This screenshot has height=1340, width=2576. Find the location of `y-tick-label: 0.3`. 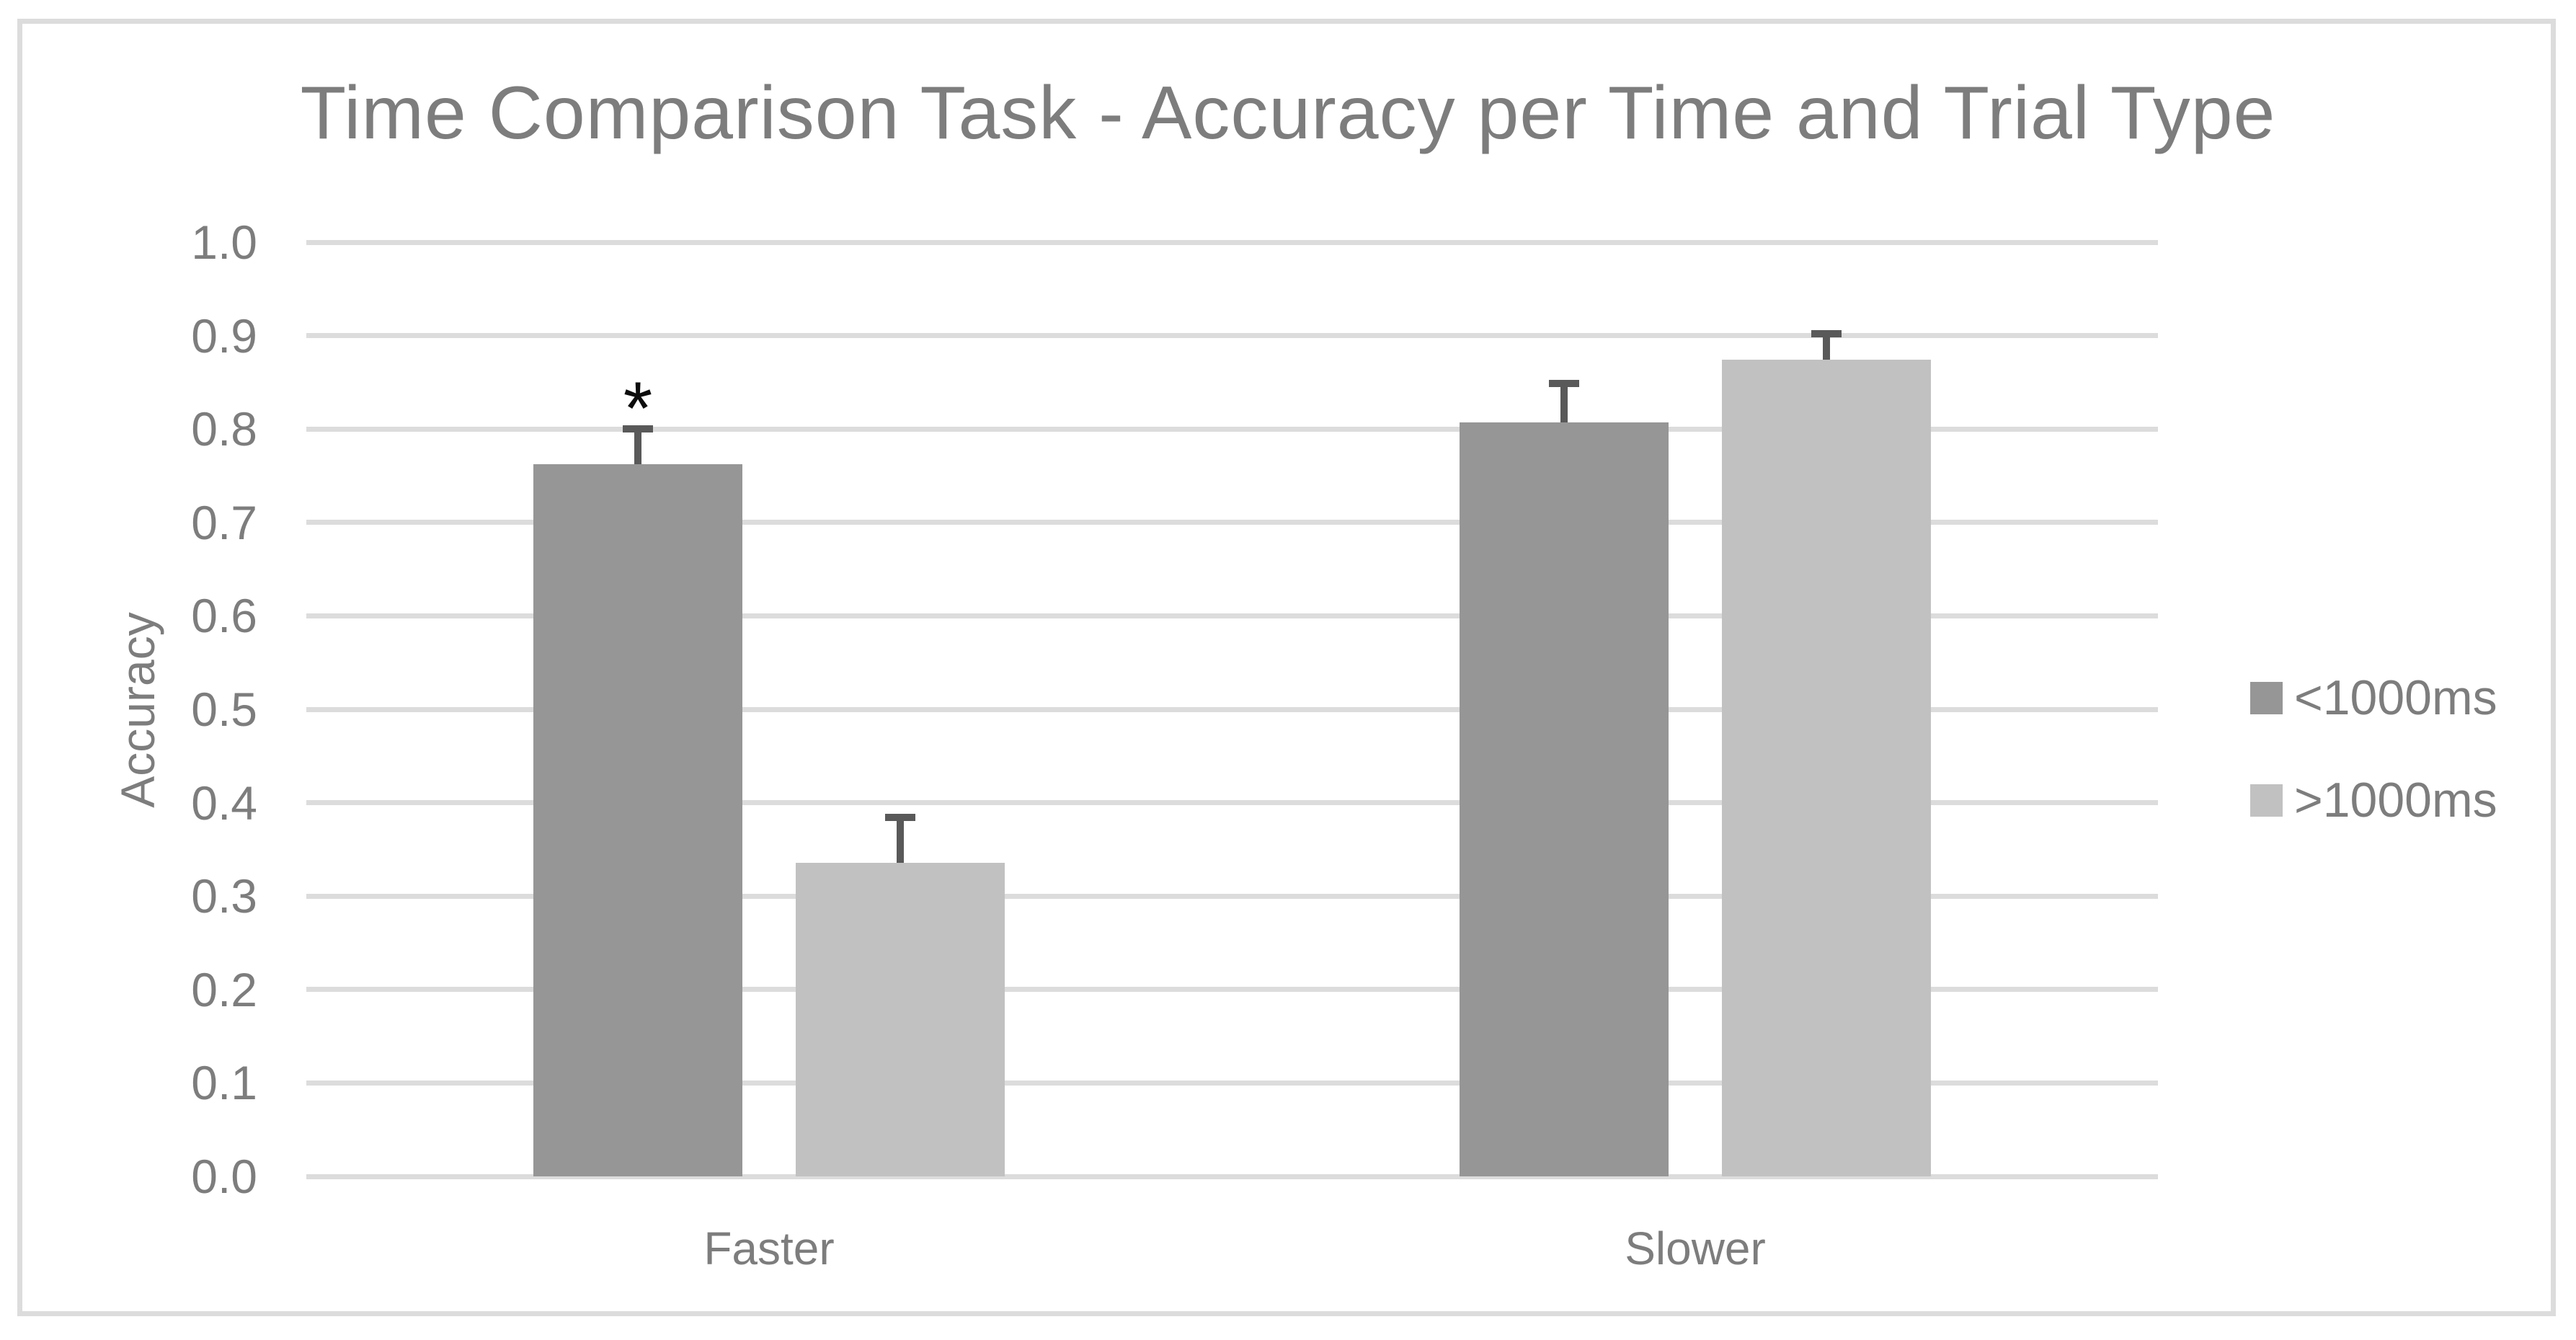

y-tick-label: 0.3 is located at coordinates (224, 896).